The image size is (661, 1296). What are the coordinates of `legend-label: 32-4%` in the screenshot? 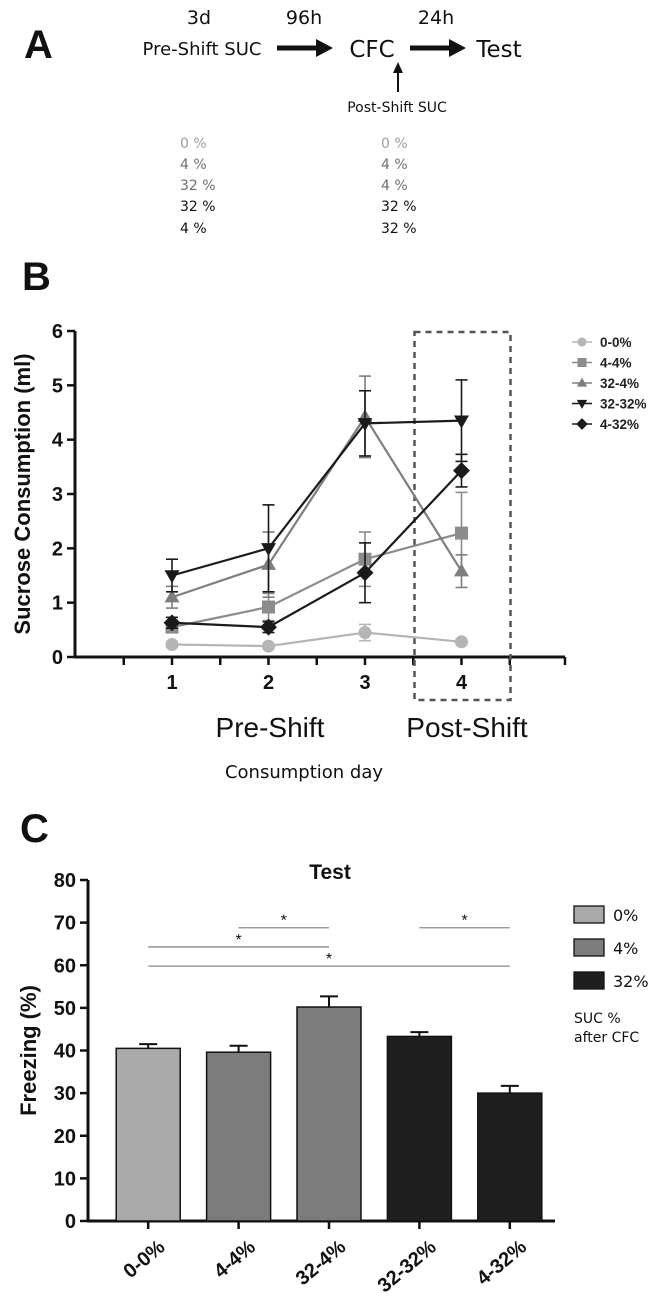 It's located at (619, 383).